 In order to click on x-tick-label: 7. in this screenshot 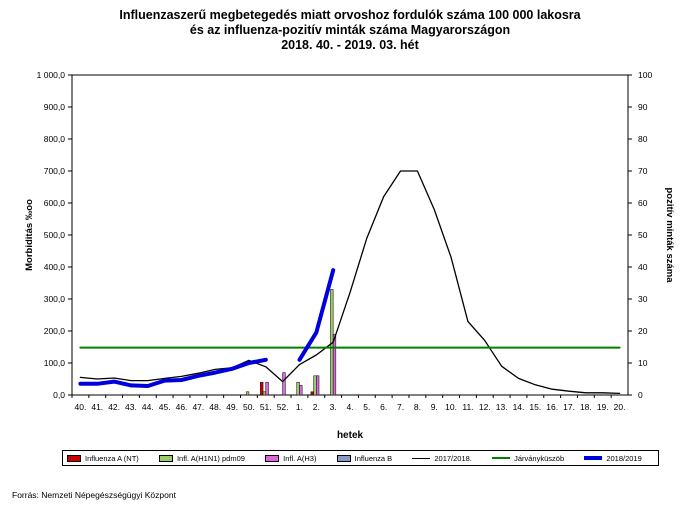, I will do `click(400, 407)`.